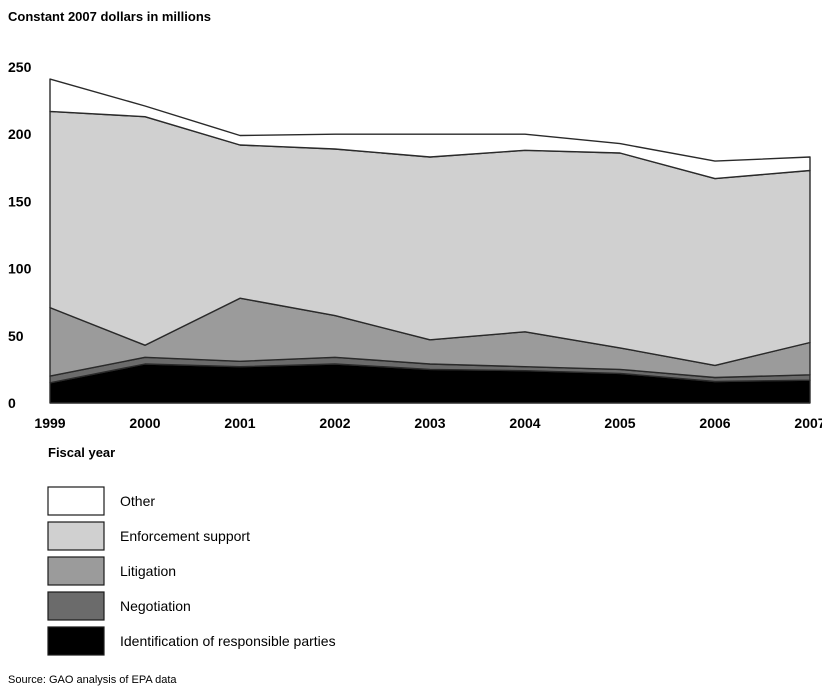 This screenshot has width=822, height=689. What do you see at coordinates (619, 423) in the screenshot?
I see `x-tick-label: 2005` at bounding box center [619, 423].